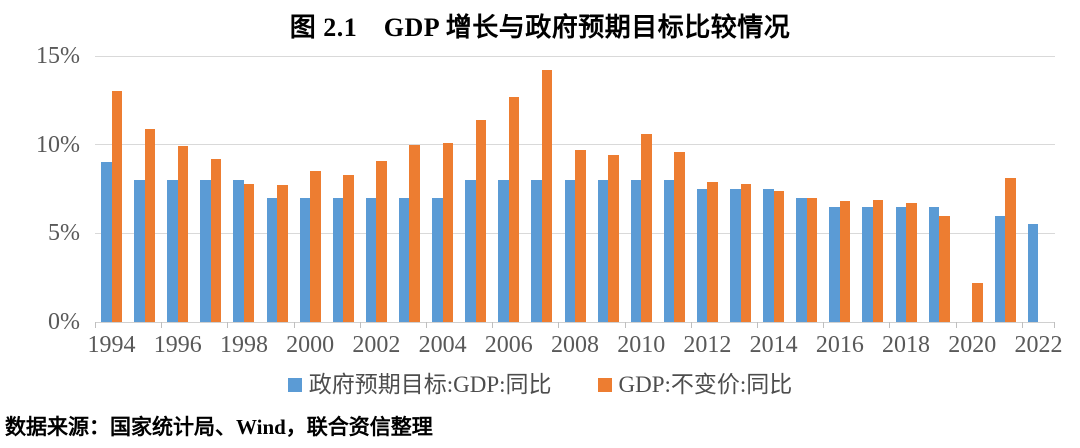  Describe the element at coordinates (911, 262) in the screenshot. I see `bar-actual-2018` at that location.